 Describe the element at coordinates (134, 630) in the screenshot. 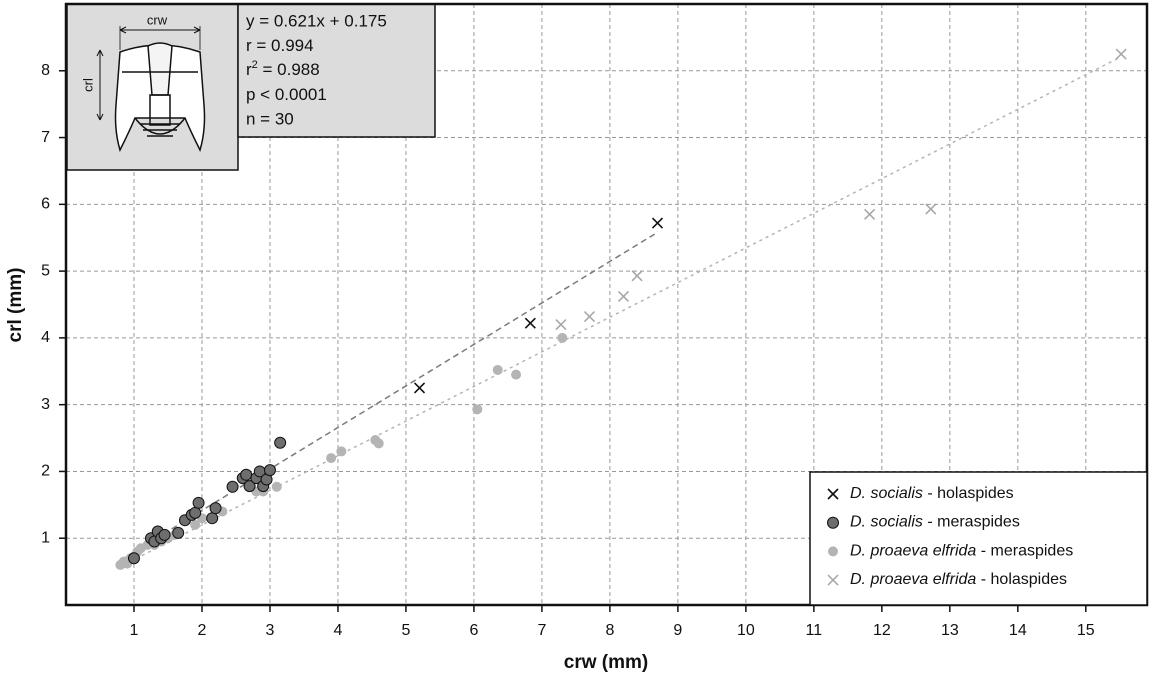

I see `x-tick-label: 1` at that location.